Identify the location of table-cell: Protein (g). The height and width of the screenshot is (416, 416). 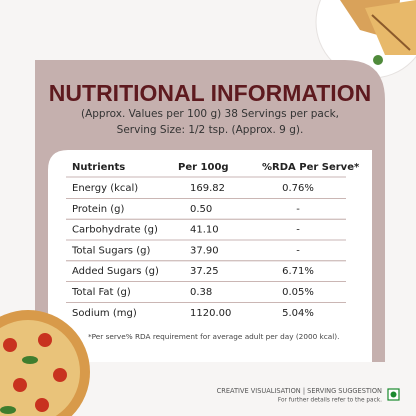
(98, 209).